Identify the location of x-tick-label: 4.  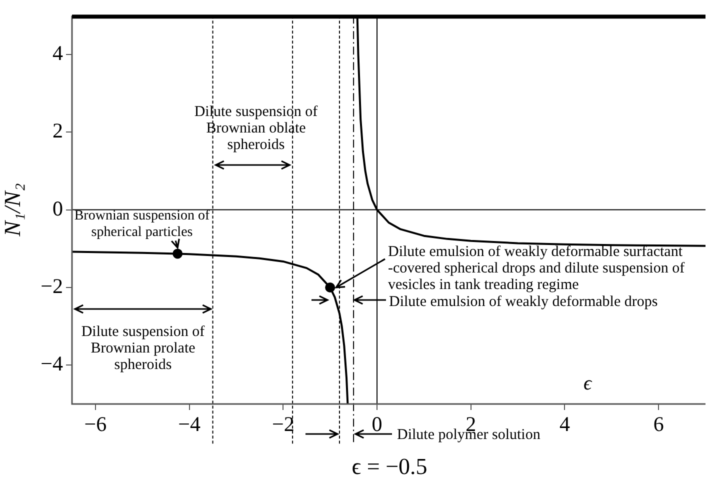
(564, 424).